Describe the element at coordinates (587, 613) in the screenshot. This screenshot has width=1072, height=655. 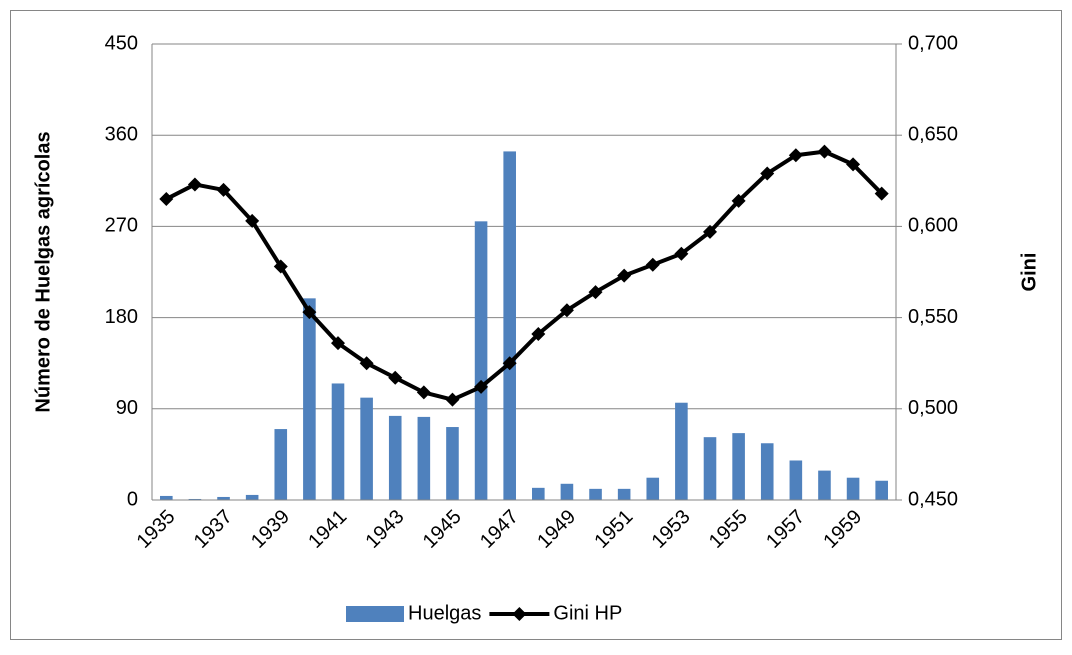
I see `legend-label: Gini HP` at that location.